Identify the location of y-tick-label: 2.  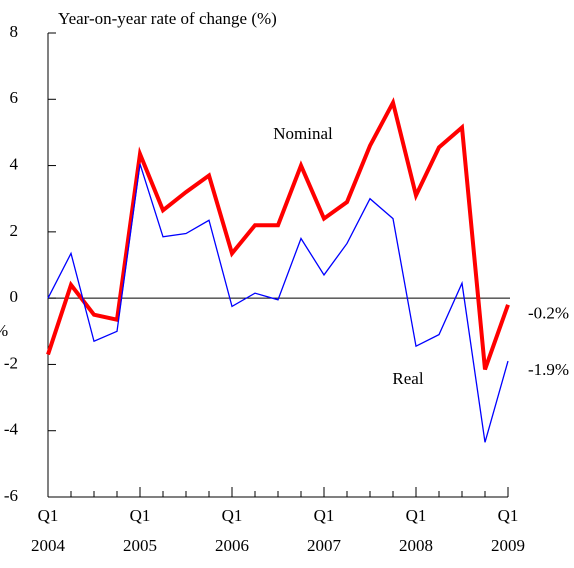
(14, 230).